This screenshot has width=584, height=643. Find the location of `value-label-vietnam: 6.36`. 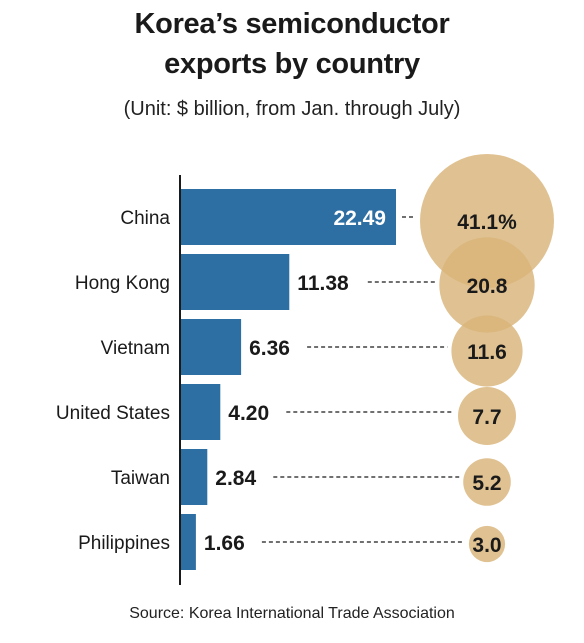

value-label-vietnam: 6.36 is located at coordinates (269, 348).